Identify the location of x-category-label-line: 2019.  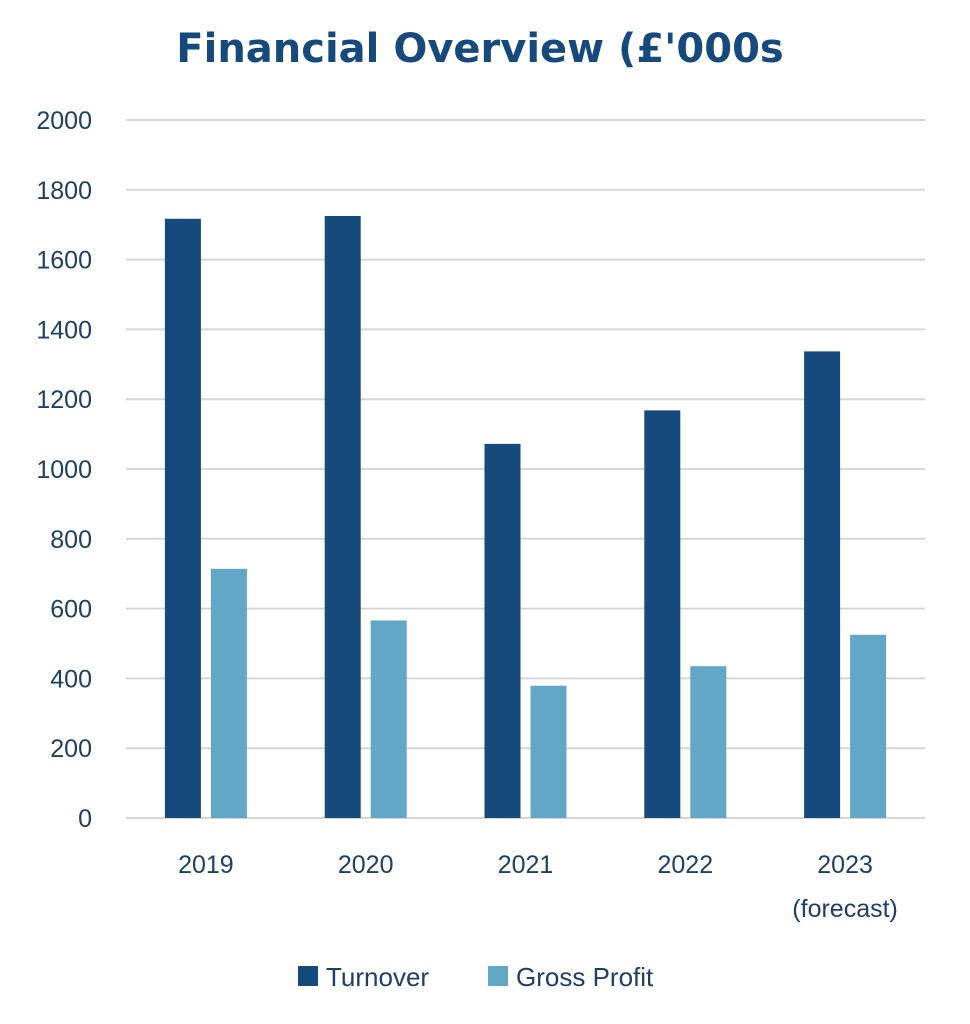
(206, 865).